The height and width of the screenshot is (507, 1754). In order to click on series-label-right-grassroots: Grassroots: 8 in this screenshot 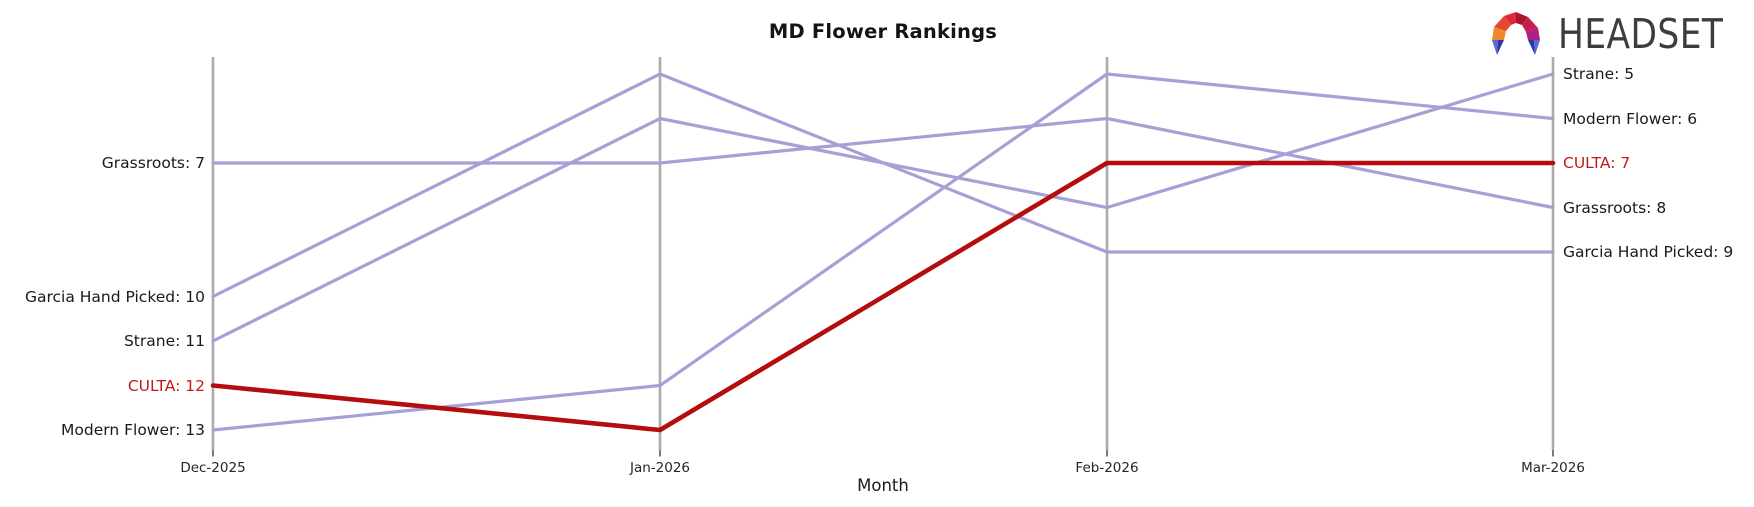, I will do `click(1615, 207)`.